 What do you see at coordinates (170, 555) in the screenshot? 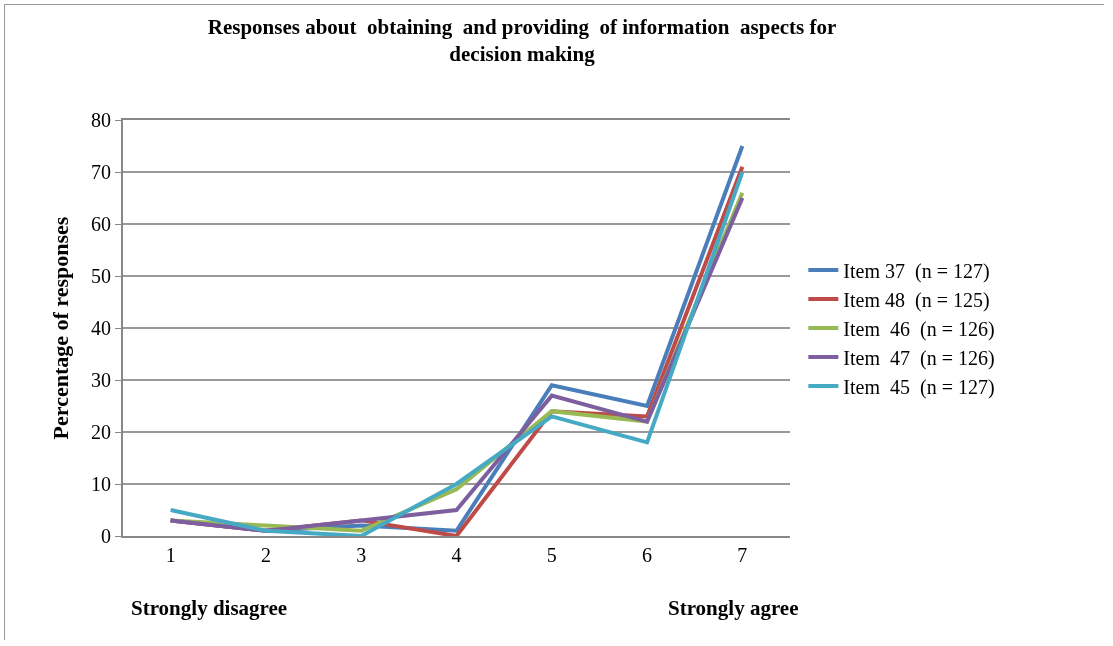
I see `x-tick-label: 1` at bounding box center [170, 555].